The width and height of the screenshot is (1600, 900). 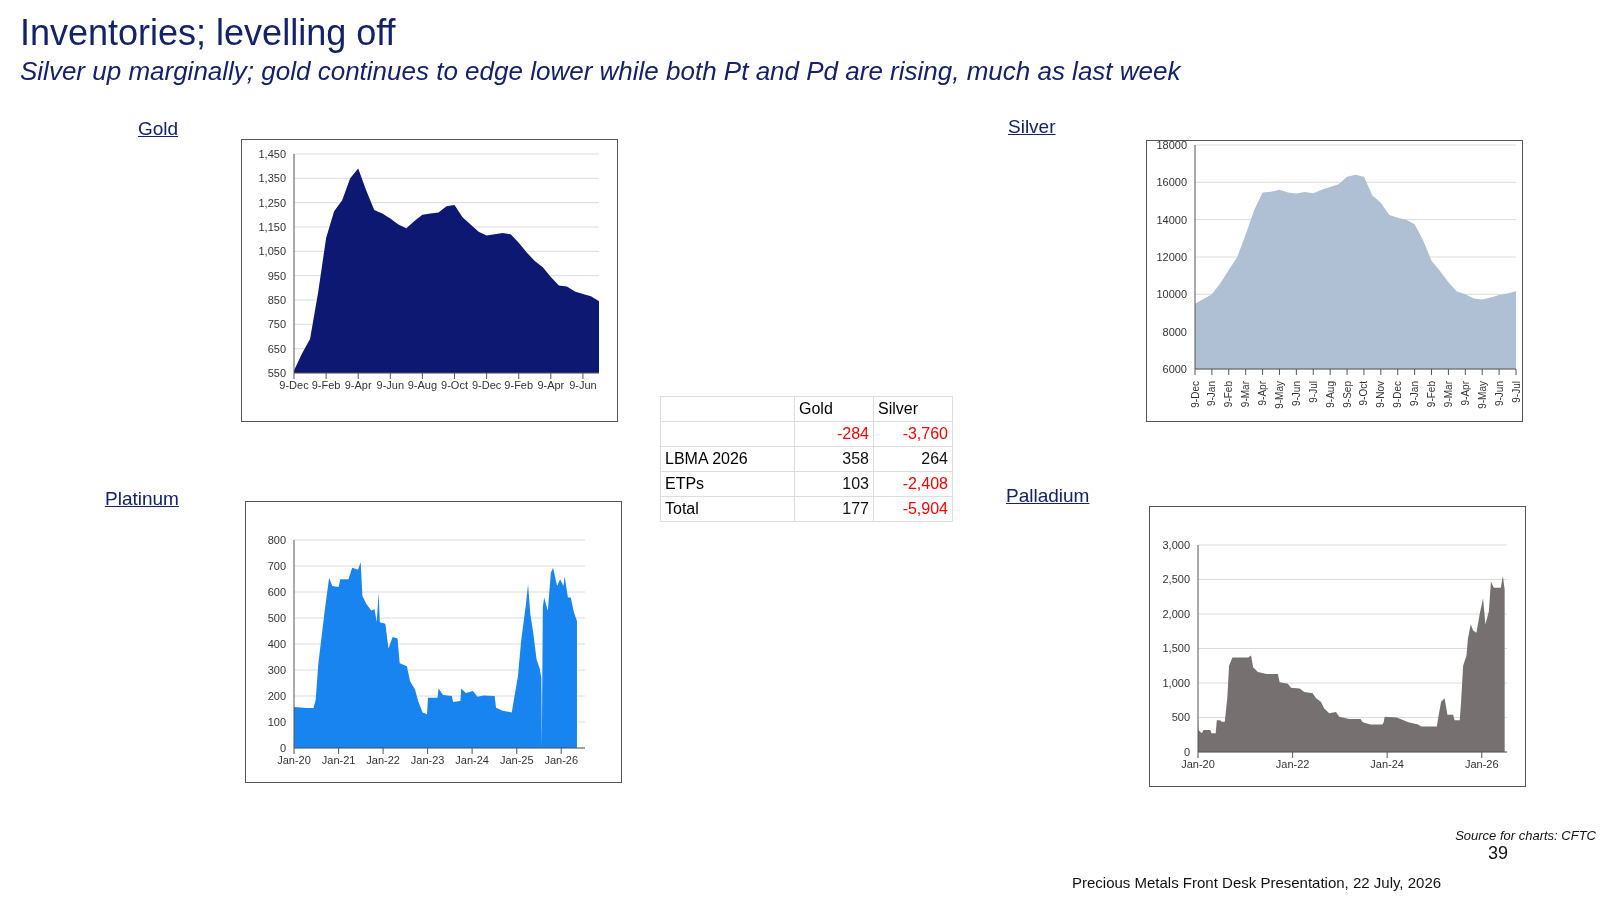 I want to click on chart-title: Gold, so click(x=158, y=129).